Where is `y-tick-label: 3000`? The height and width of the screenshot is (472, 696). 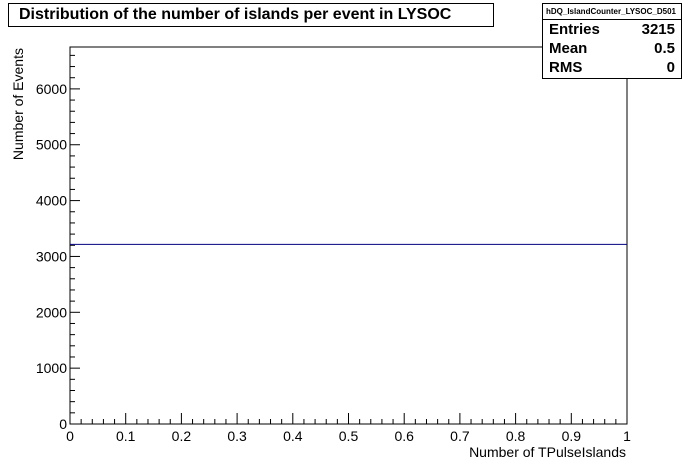 y-tick-label: 3000 is located at coordinates (51, 256).